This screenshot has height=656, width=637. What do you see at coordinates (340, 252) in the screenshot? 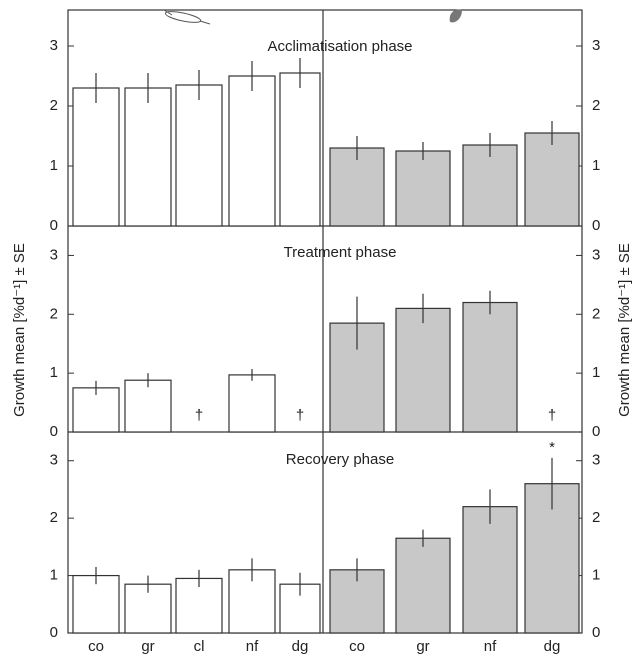
I see `panel-title: Treatment phase` at bounding box center [340, 252].